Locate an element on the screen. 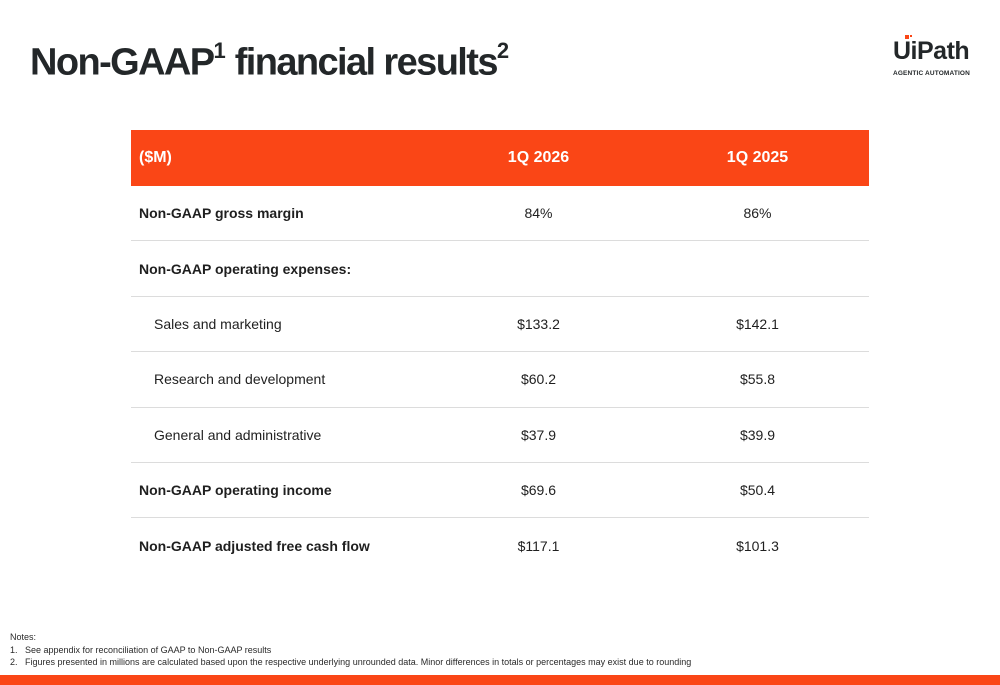 The width and height of the screenshot is (1000, 685). title-footnote-2: 2 is located at coordinates (503, 50).